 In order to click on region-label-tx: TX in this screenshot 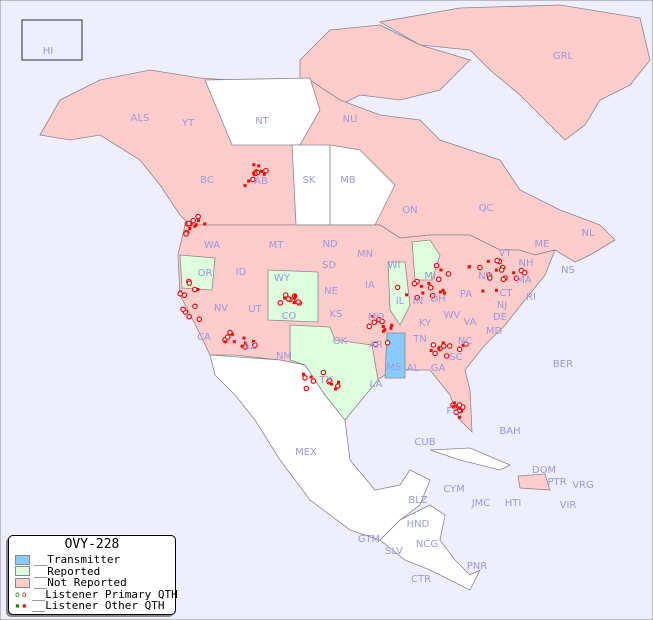, I will do `click(326, 380)`.